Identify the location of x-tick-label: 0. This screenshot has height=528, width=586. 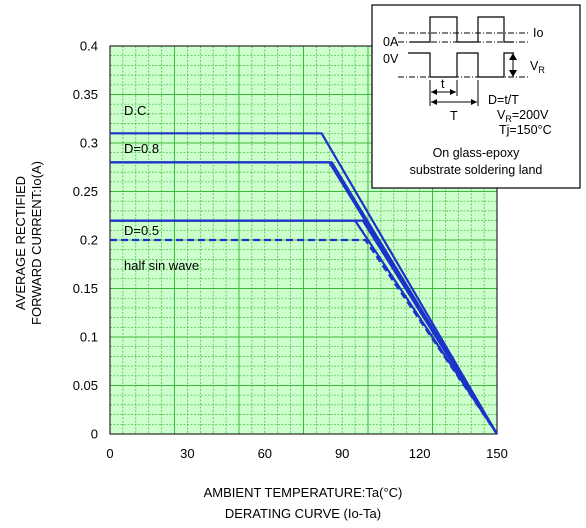
(109, 453).